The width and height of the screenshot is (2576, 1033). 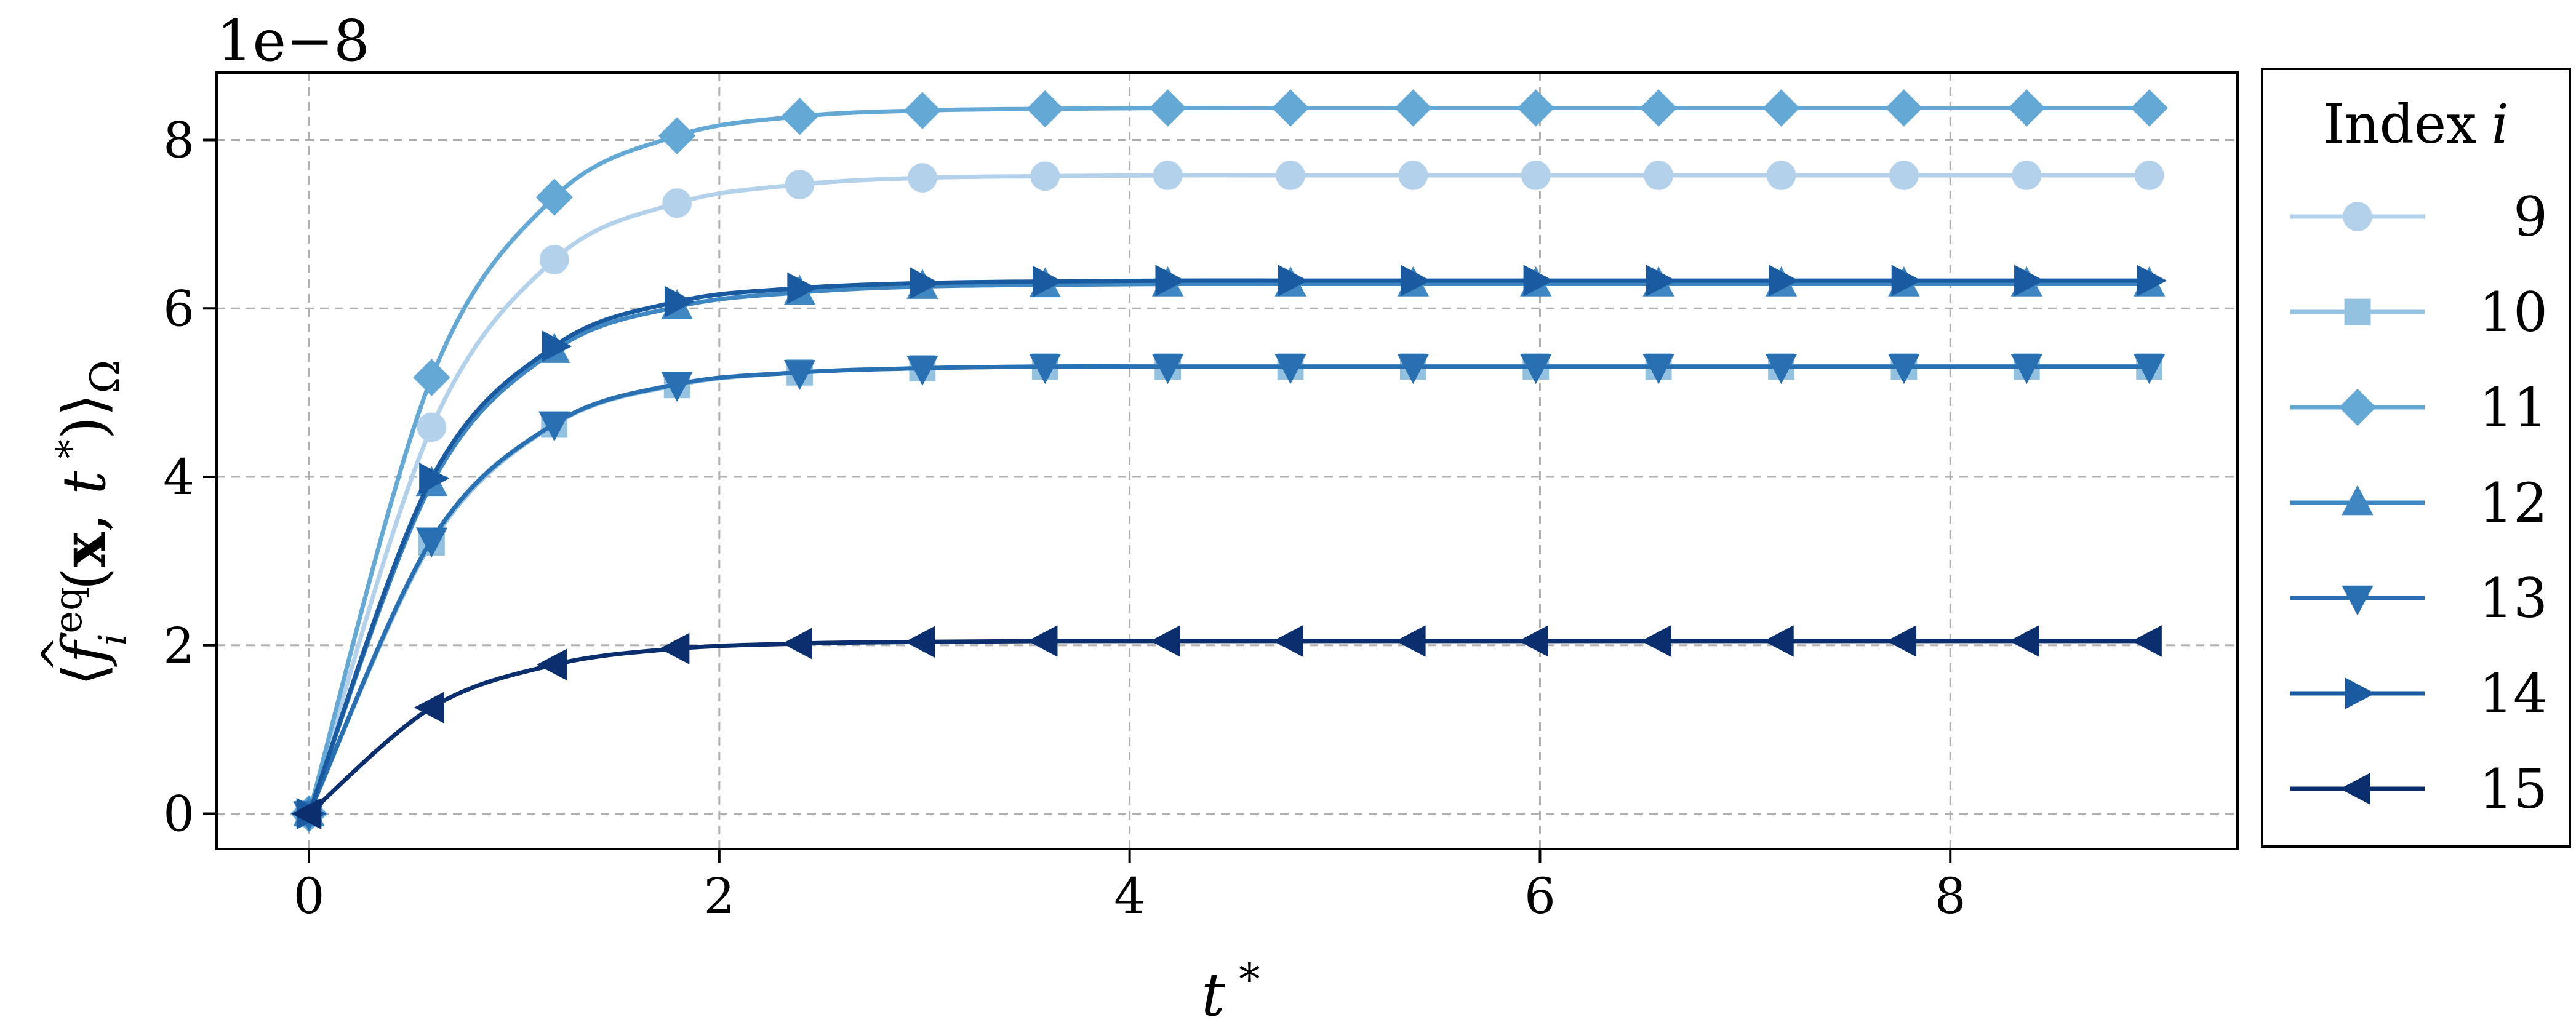 What do you see at coordinates (1129, 896) in the screenshot?
I see `x-tick-label: 4` at bounding box center [1129, 896].